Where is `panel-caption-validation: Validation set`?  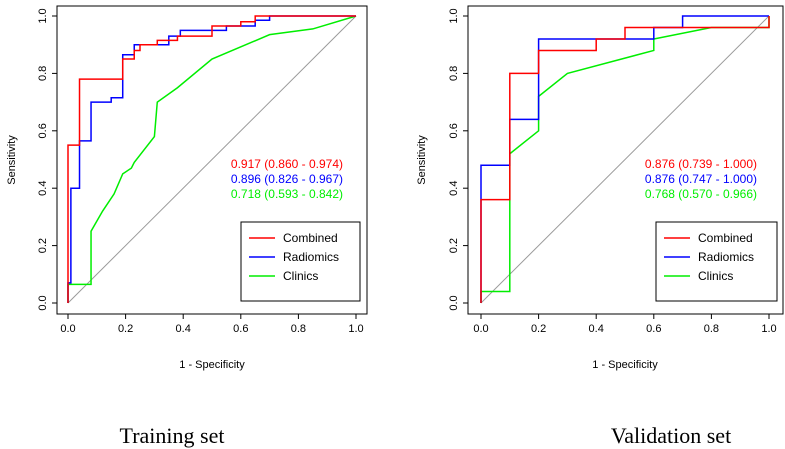 panel-caption-validation: Validation set is located at coordinates (671, 435).